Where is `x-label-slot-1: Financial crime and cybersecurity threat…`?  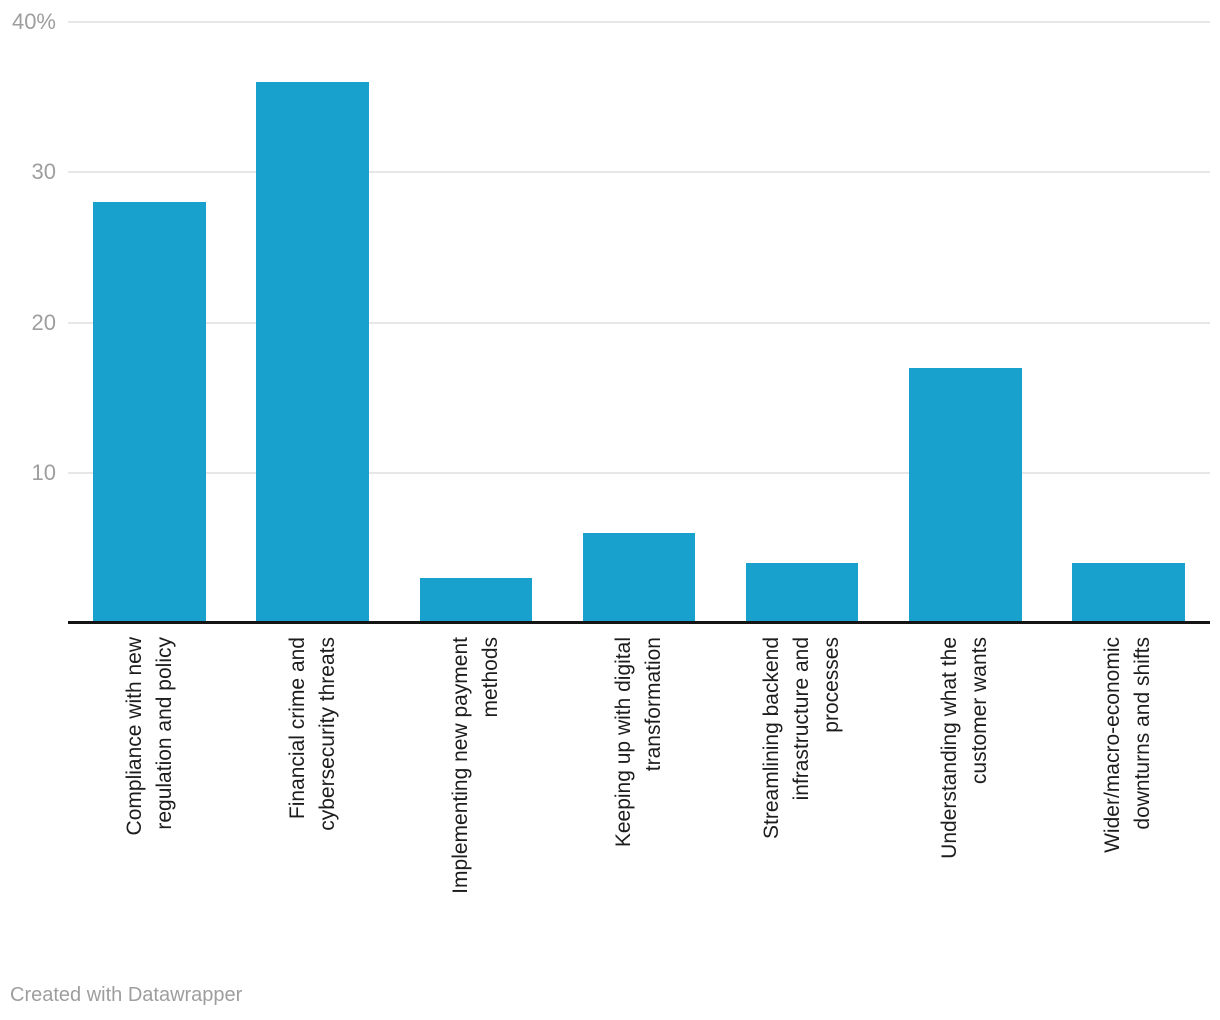
x-label-slot-1: Financial crime and cybersecurity threat… is located at coordinates (312, 794).